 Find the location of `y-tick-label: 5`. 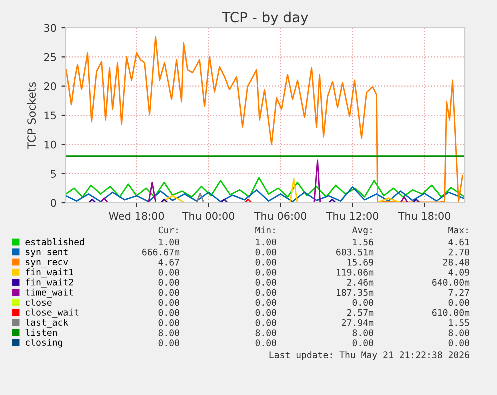

y-tick-label: 5 is located at coordinates (53, 174).